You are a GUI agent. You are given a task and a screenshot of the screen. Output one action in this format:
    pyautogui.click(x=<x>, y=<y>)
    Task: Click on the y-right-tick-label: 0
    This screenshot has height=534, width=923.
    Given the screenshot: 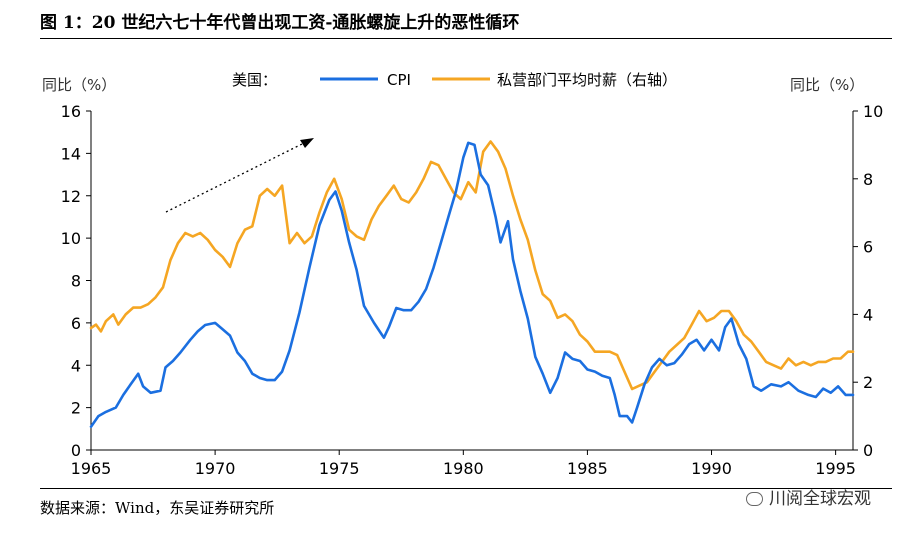 What is the action you would take?
    pyautogui.click(x=868, y=450)
    